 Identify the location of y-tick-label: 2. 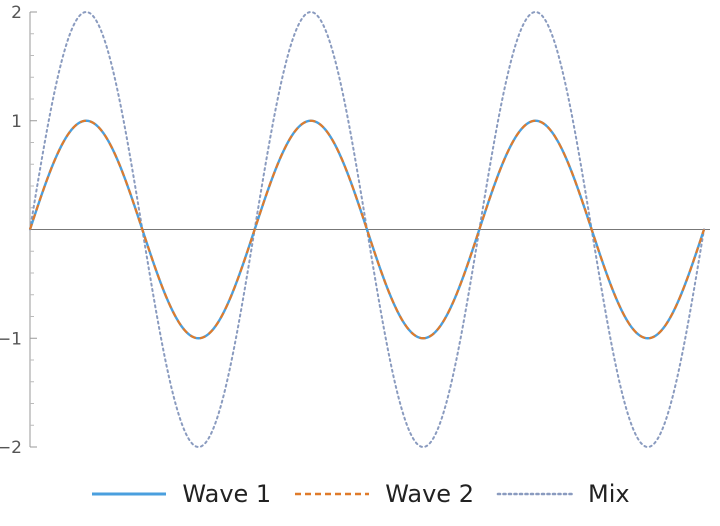
(16, 13).